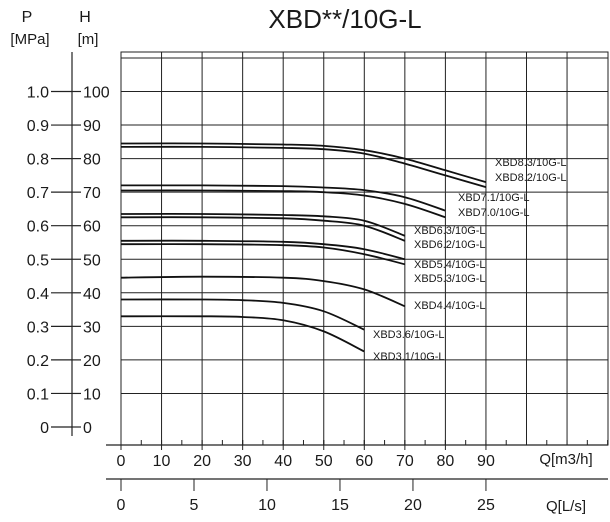 The height and width of the screenshot is (522, 610). Describe the element at coordinates (364, 461) in the screenshot. I see `flow-axis-m3h-tick-label: 60` at that location.